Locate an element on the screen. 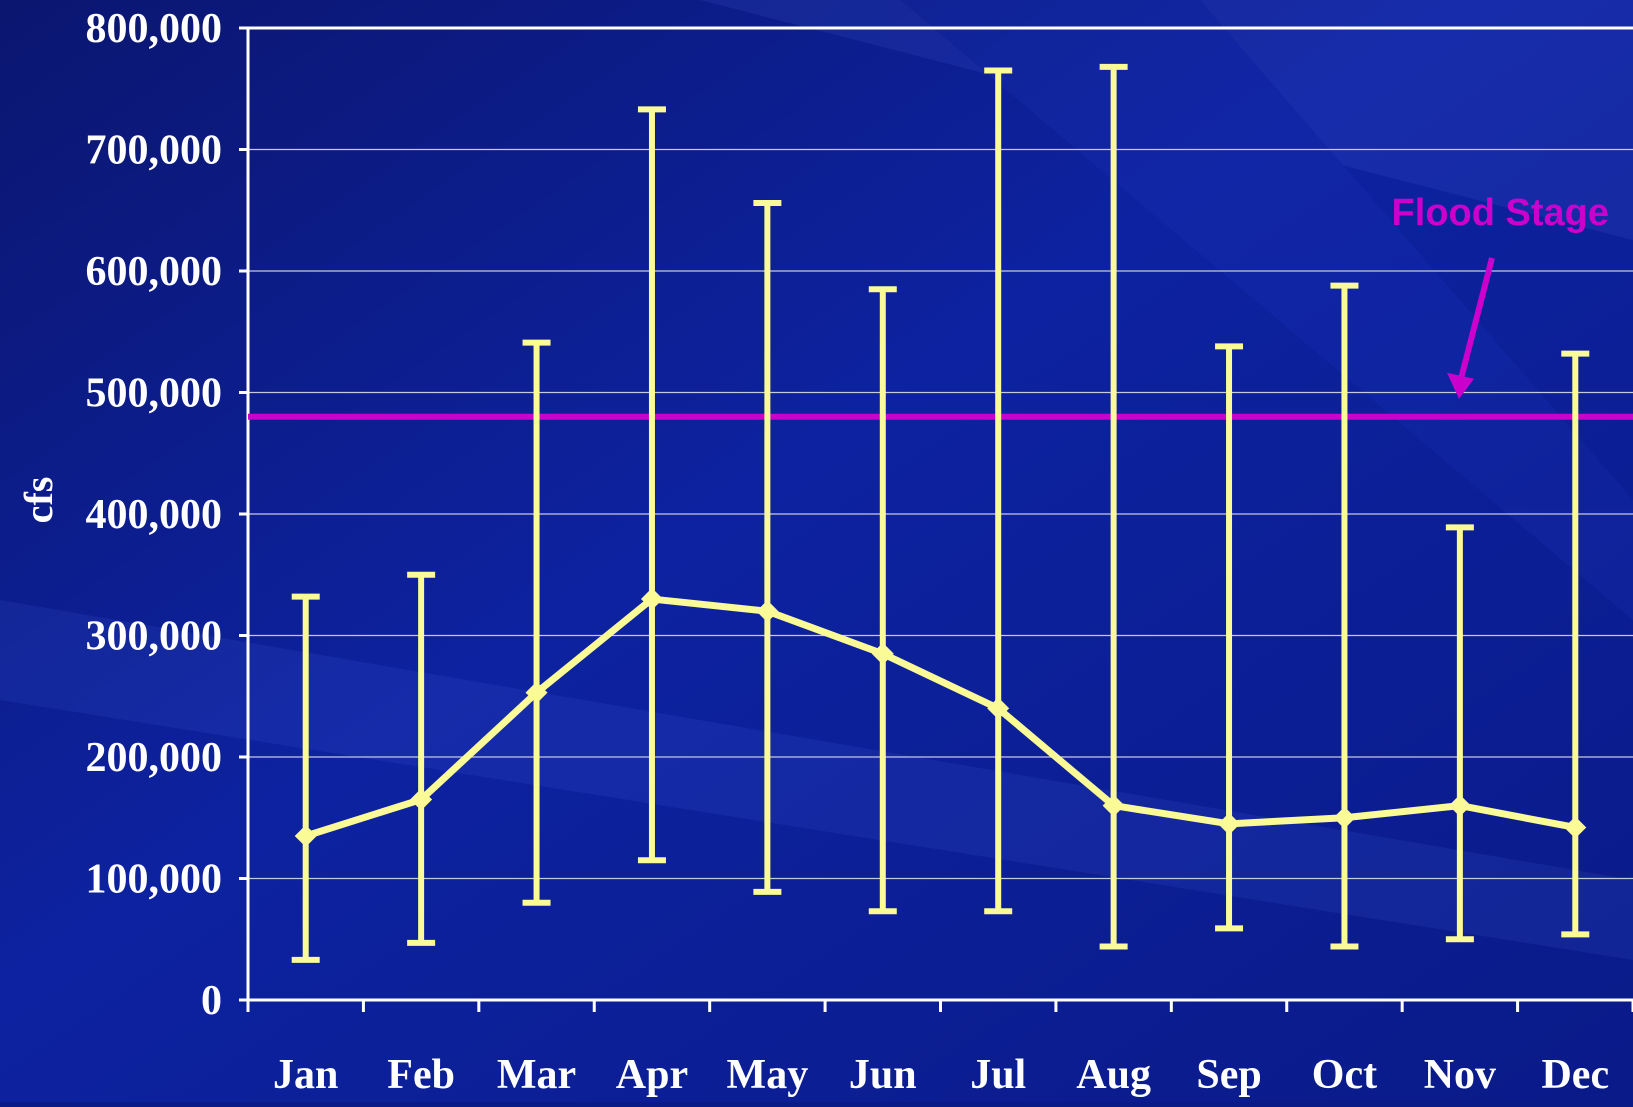 The width and height of the screenshot is (1633, 1107). flood-arrow-shaft is located at coordinates (1476, 318).